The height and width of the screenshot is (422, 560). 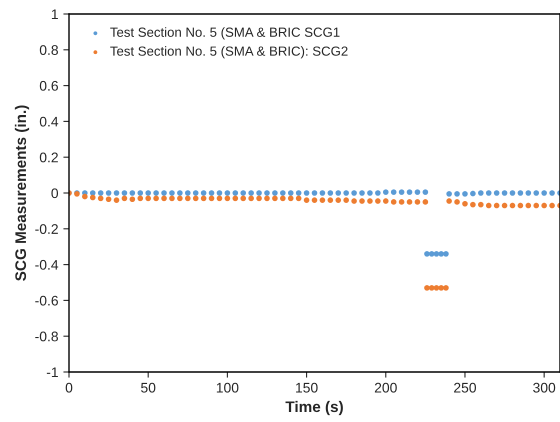 What do you see at coordinates (544, 387) in the screenshot?
I see `x-tick-label: 300` at bounding box center [544, 387].